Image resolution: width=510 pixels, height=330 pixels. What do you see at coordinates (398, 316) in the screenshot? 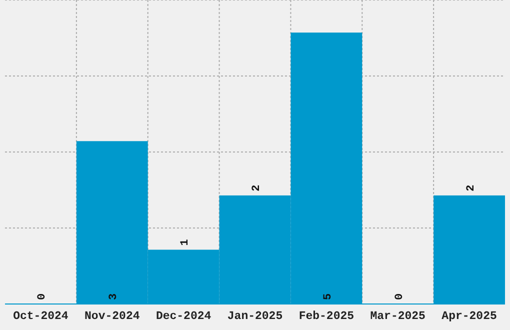
I see `x-tick-label: Mar-2025` at bounding box center [398, 316].